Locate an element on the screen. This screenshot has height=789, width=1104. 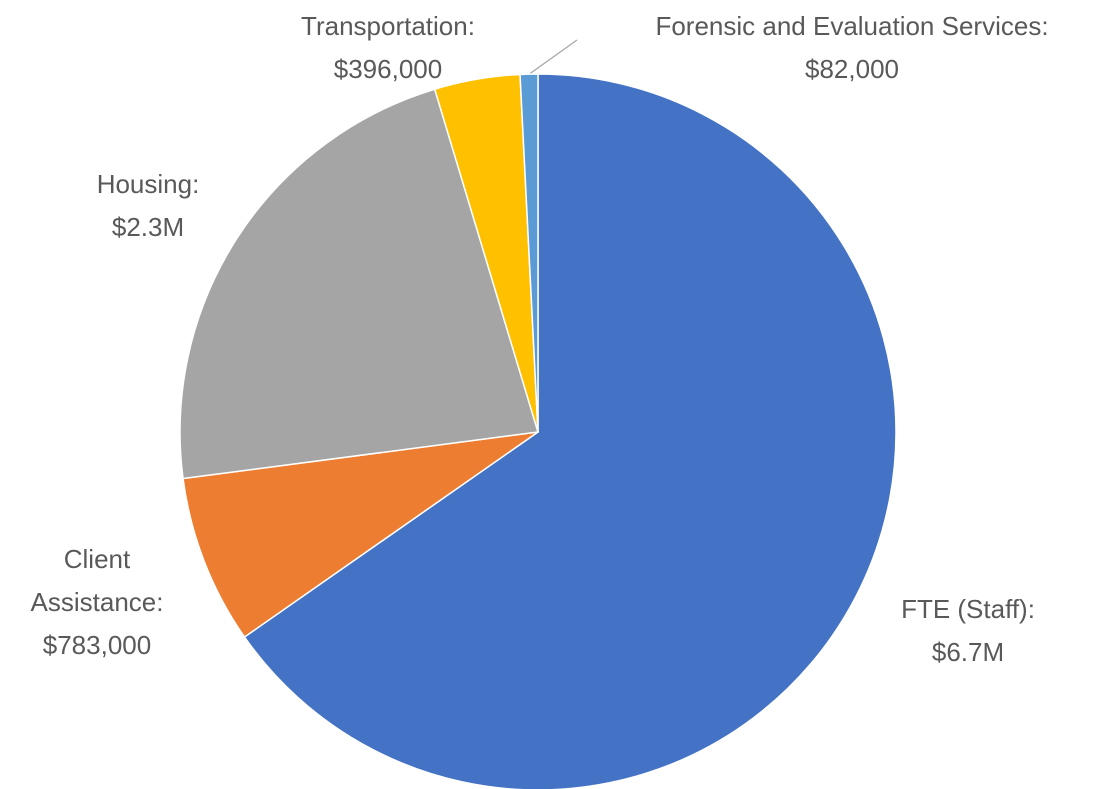
data-label: Housing: $2.3M is located at coordinates (148, 206).